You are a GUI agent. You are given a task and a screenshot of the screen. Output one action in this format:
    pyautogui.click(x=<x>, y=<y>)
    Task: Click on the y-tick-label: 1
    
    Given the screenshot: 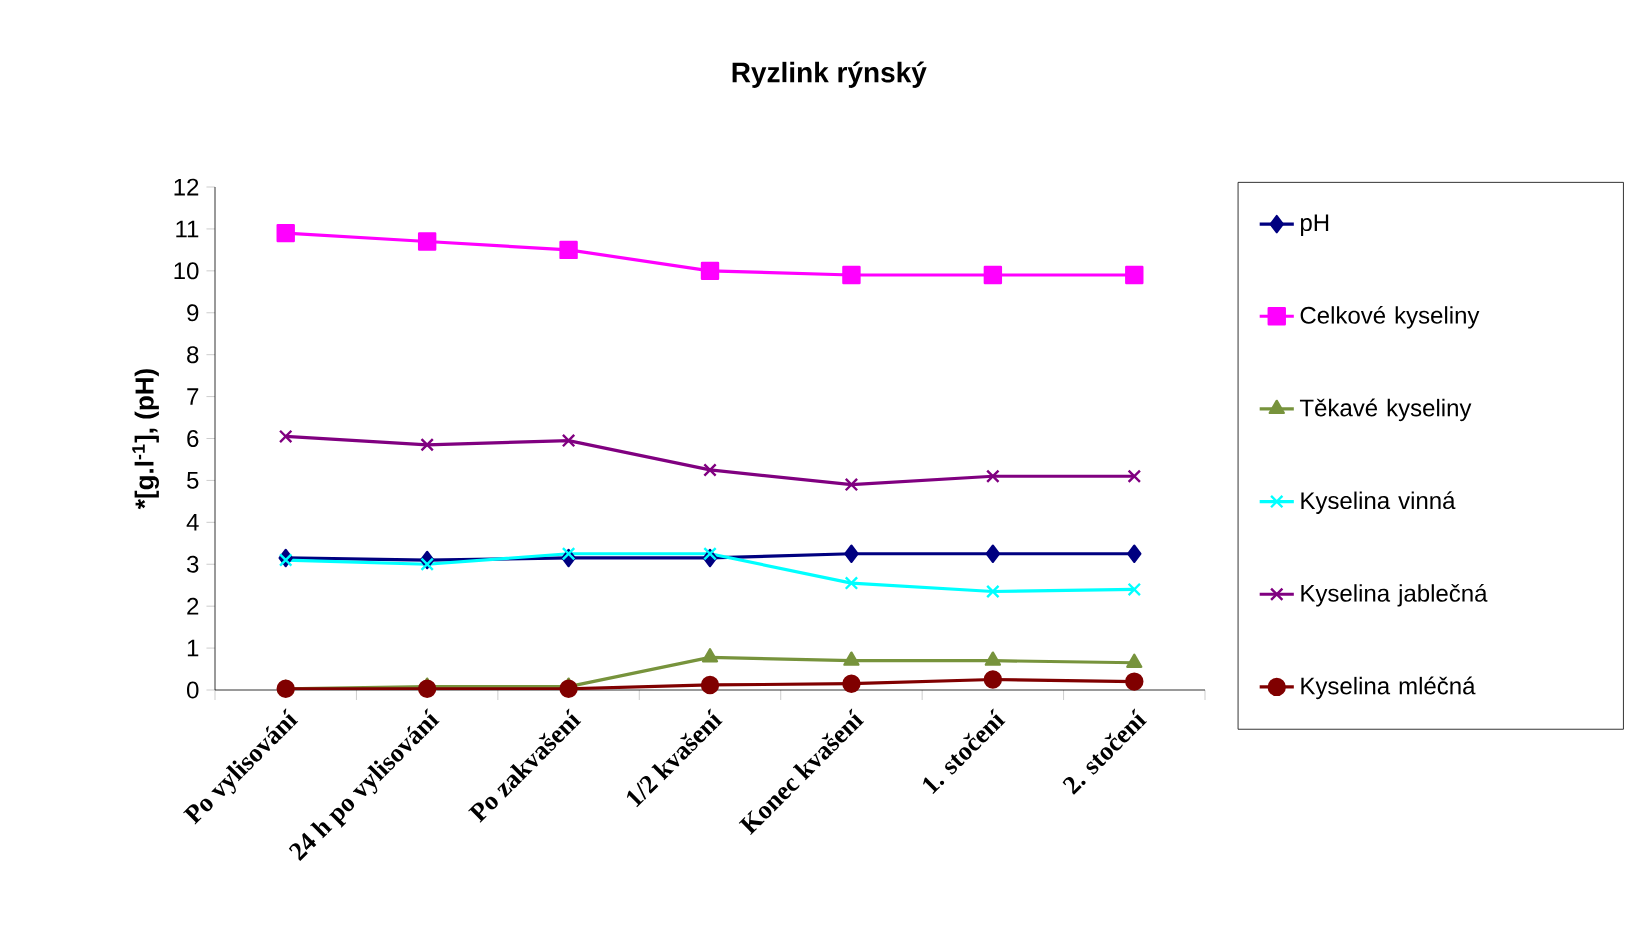 What is the action you would take?
    pyautogui.click(x=193, y=648)
    